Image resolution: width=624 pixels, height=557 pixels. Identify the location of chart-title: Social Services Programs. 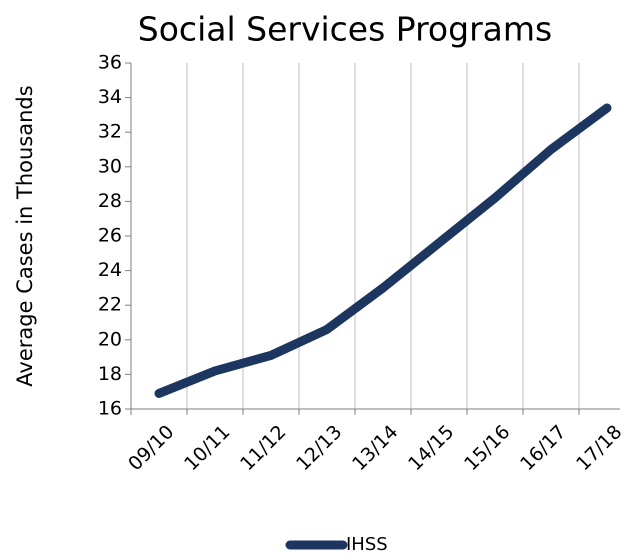
(345, 29).